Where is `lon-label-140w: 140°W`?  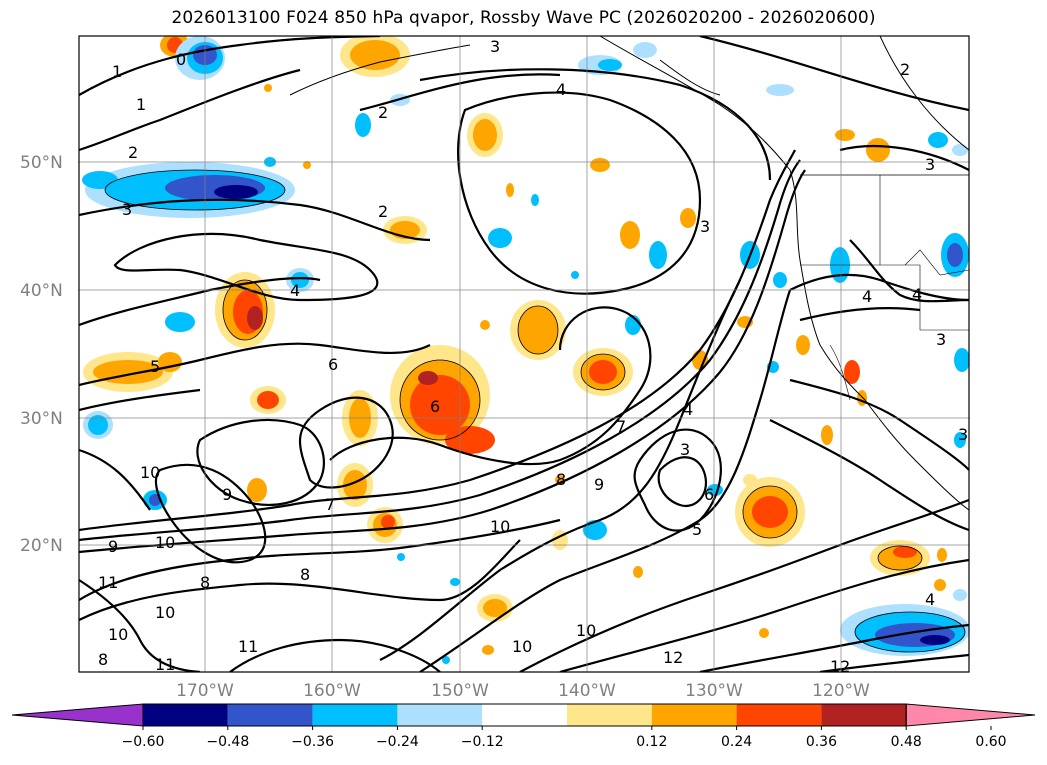 lon-label-140w: 140°W is located at coordinates (587, 691).